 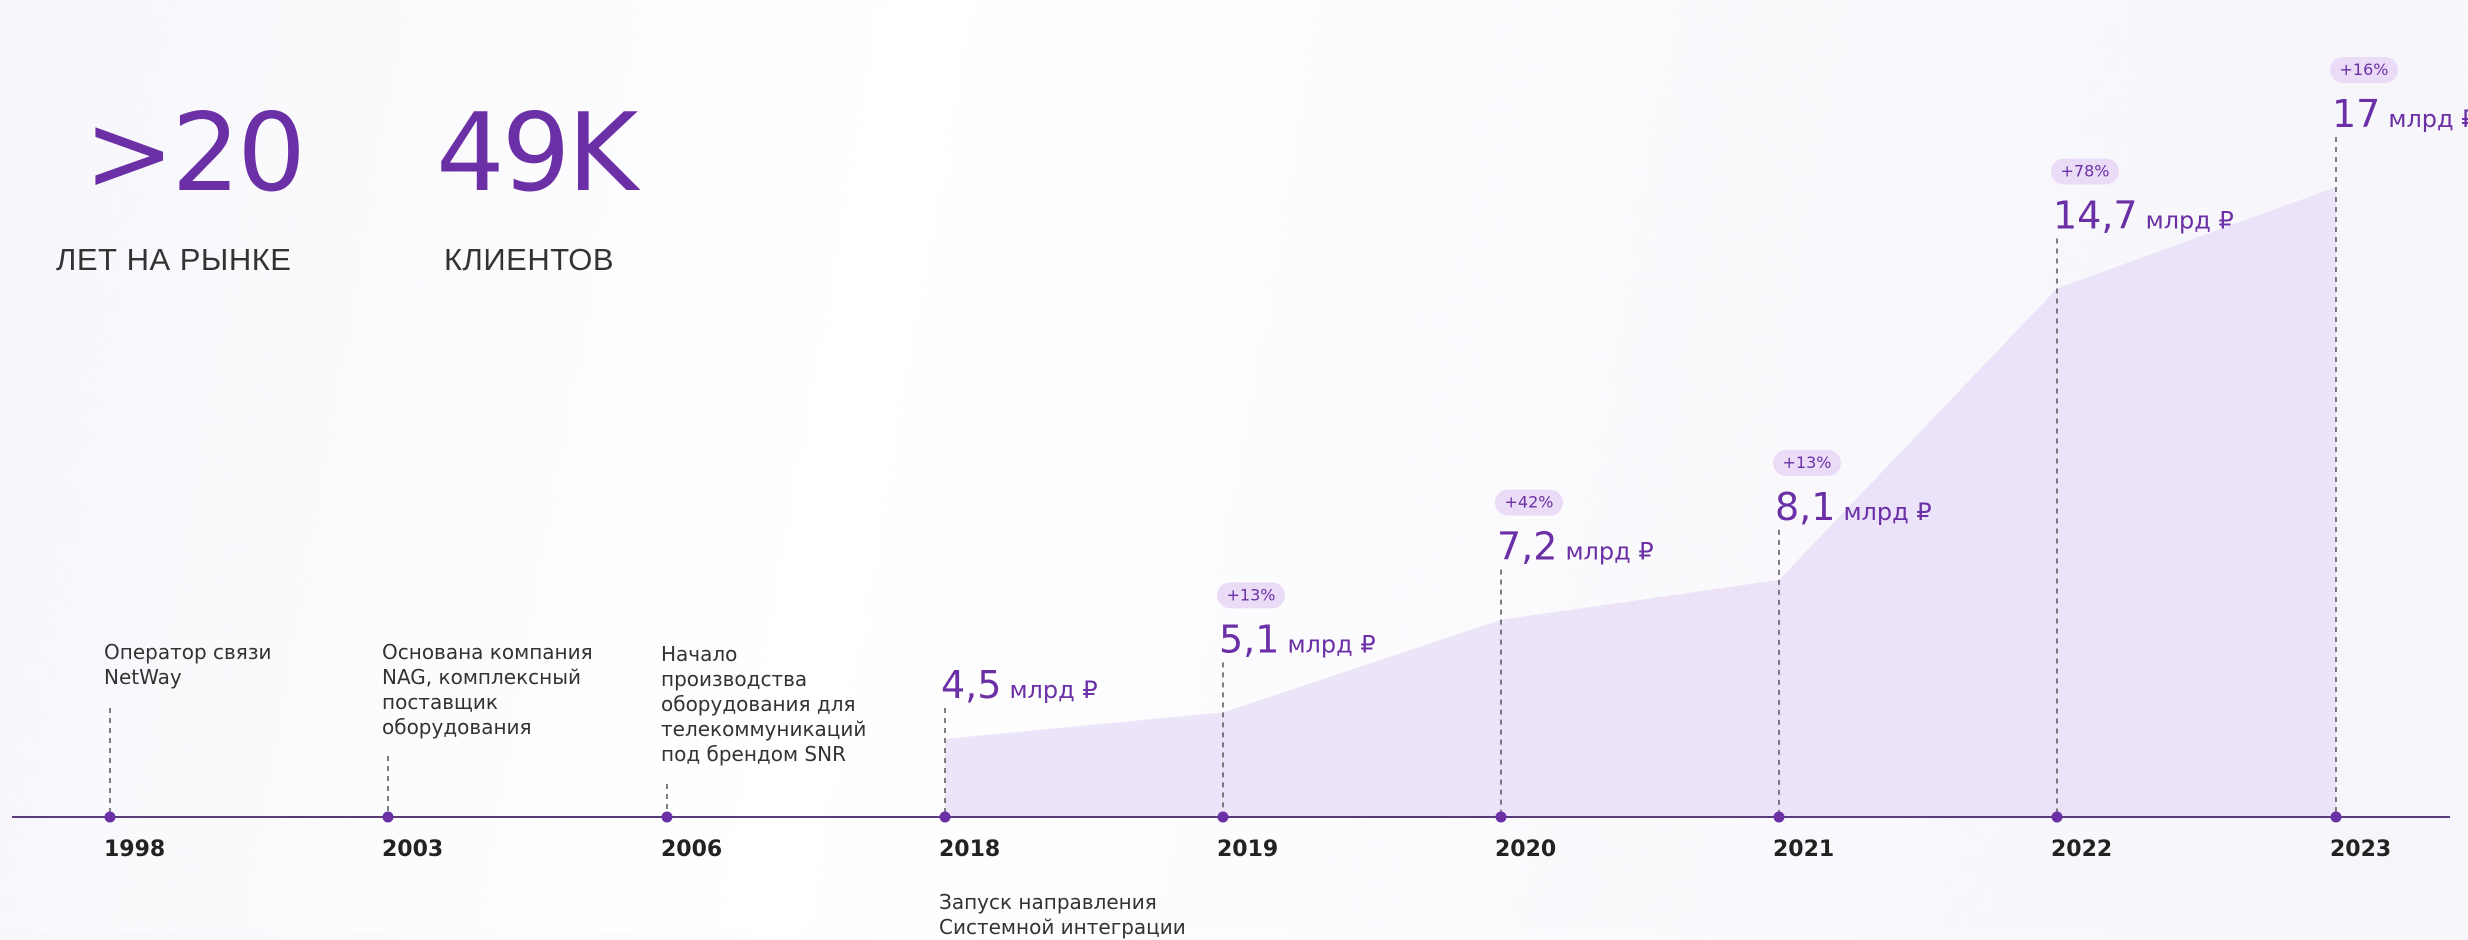 I want to click on year-label-2021: 2021, so click(x=1803, y=849).